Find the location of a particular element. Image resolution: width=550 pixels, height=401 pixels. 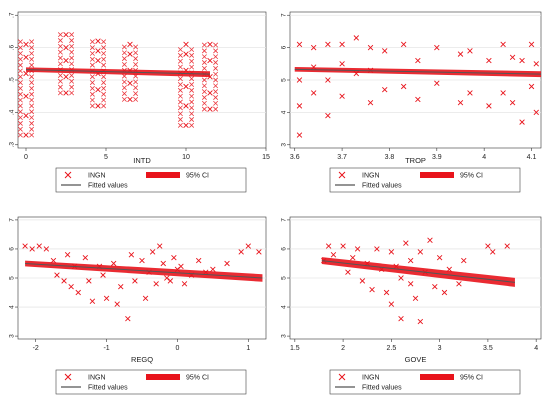

y-tick-label: 3 is located at coordinates (12, 336).